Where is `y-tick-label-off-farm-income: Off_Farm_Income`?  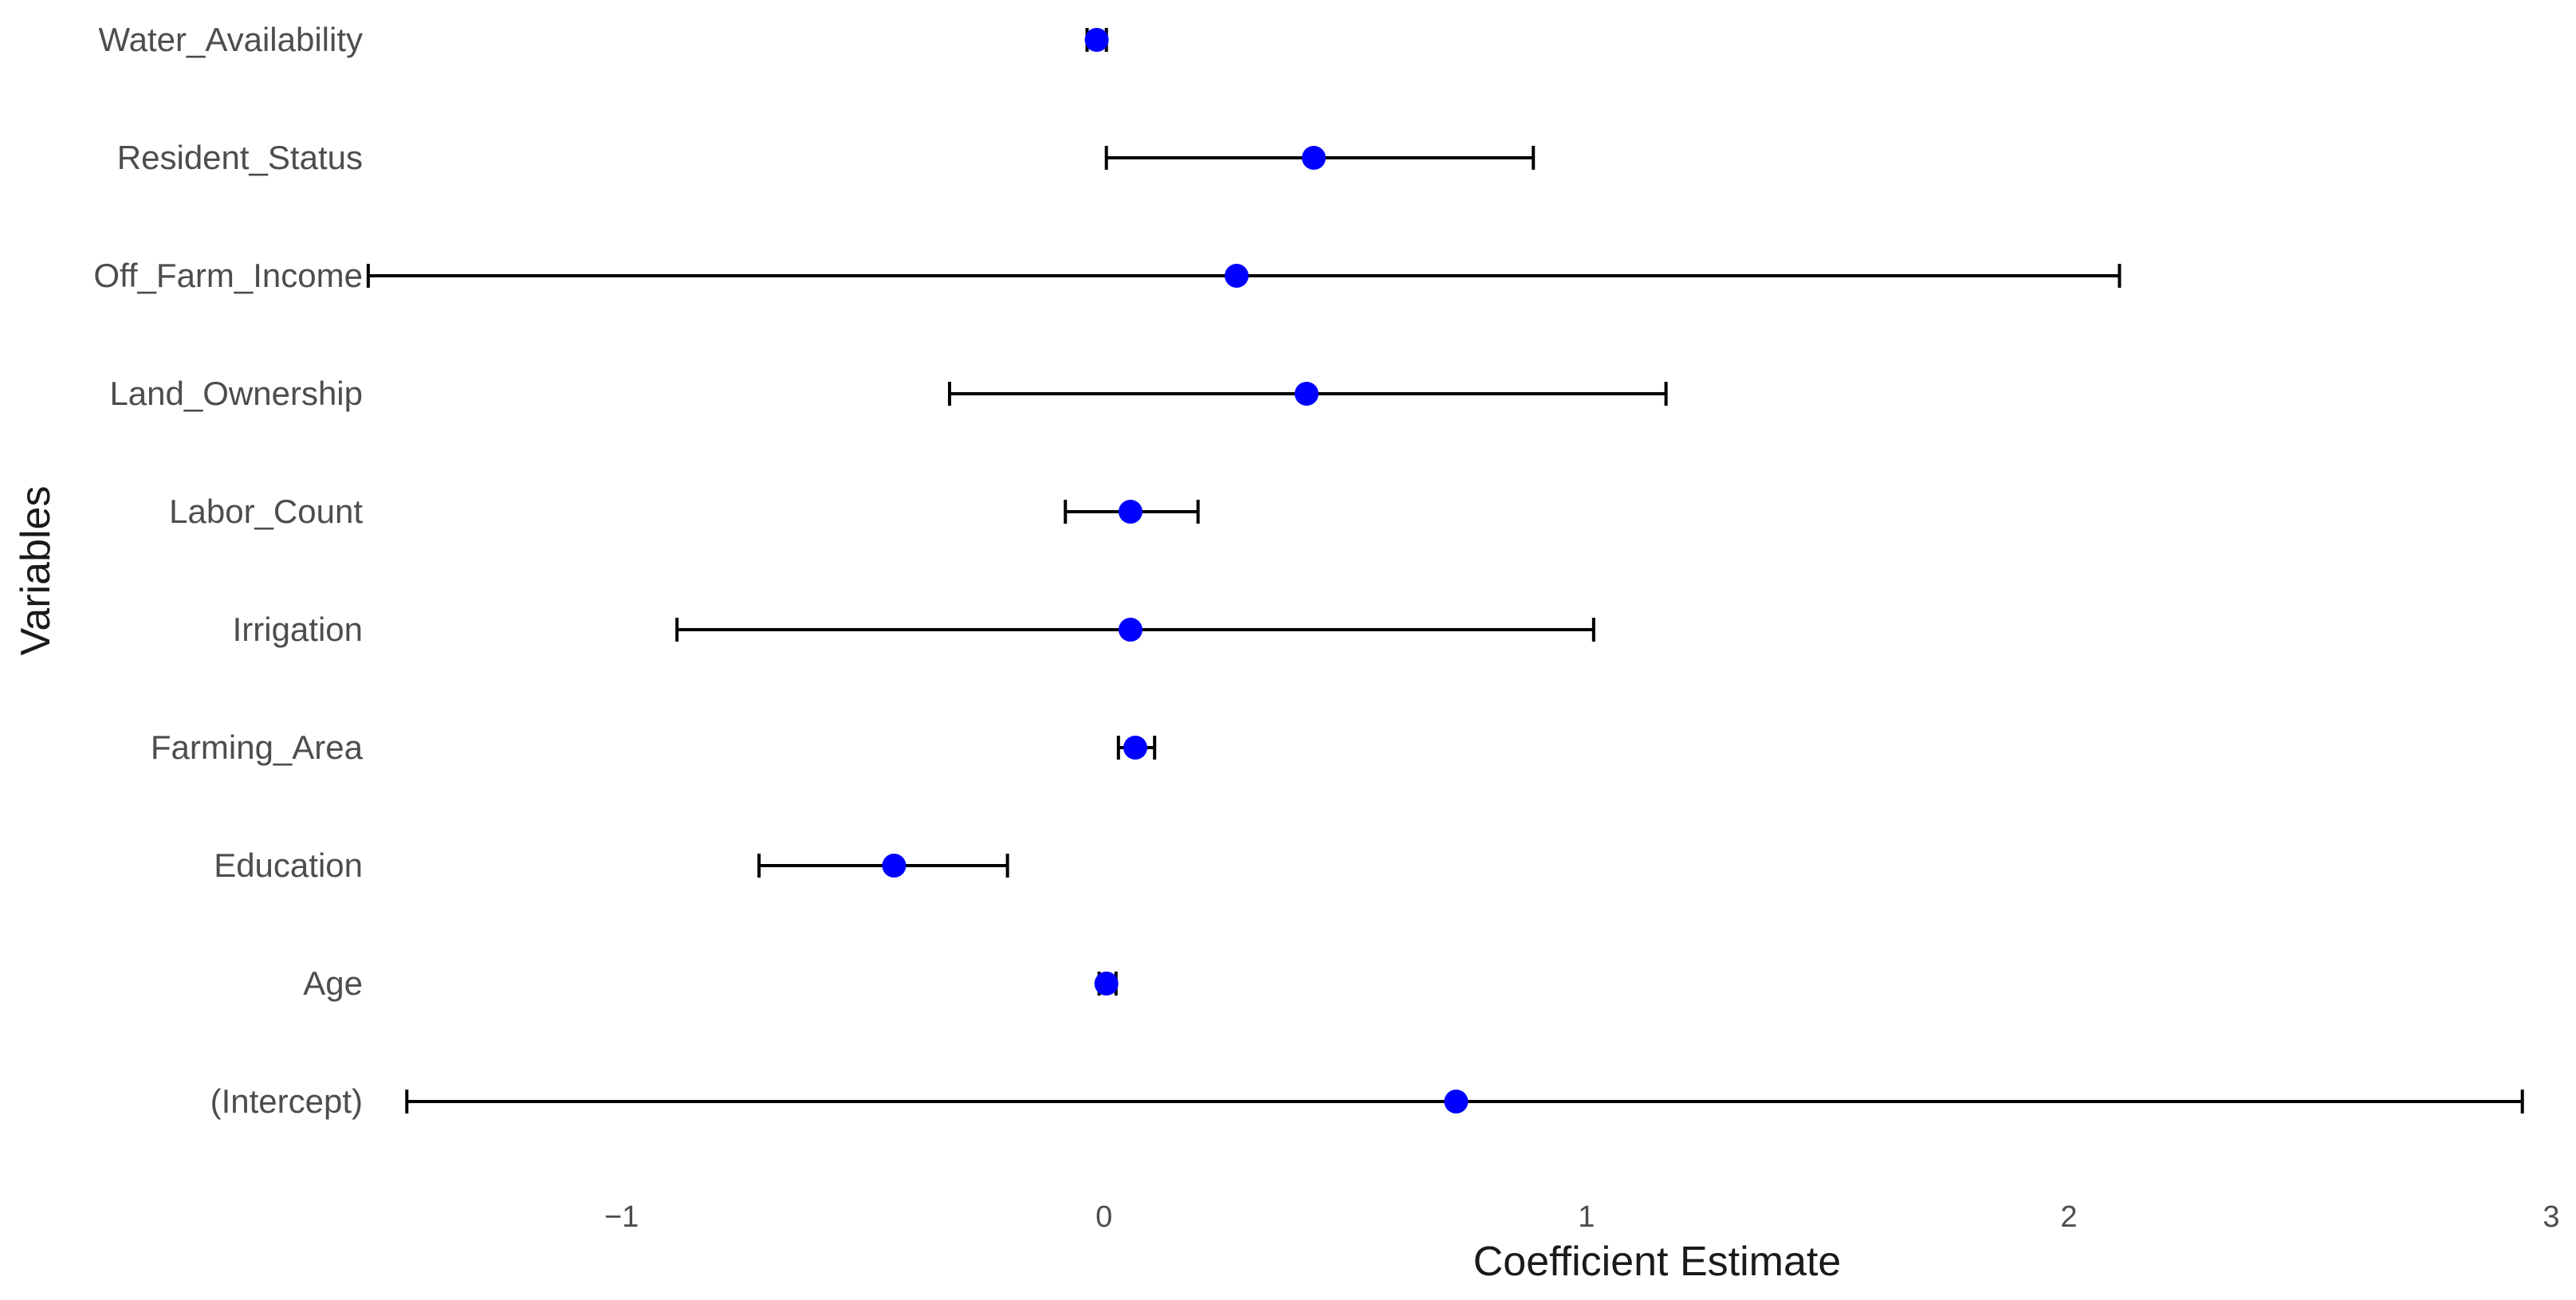
y-tick-label-off-farm-income: Off_Farm_Income is located at coordinates (228, 275).